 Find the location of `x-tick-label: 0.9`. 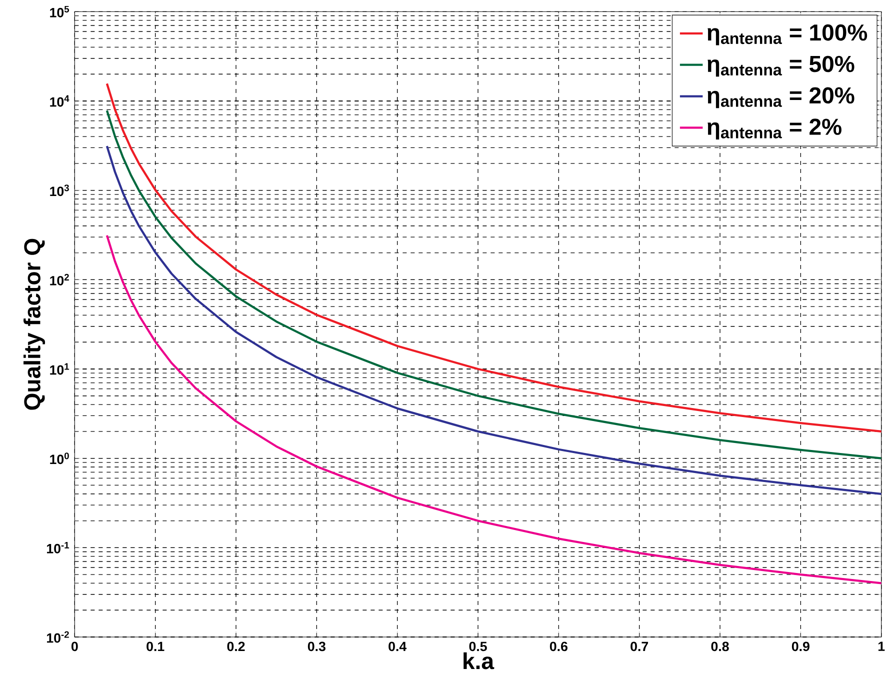

x-tick-label: 0.9 is located at coordinates (801, 647).